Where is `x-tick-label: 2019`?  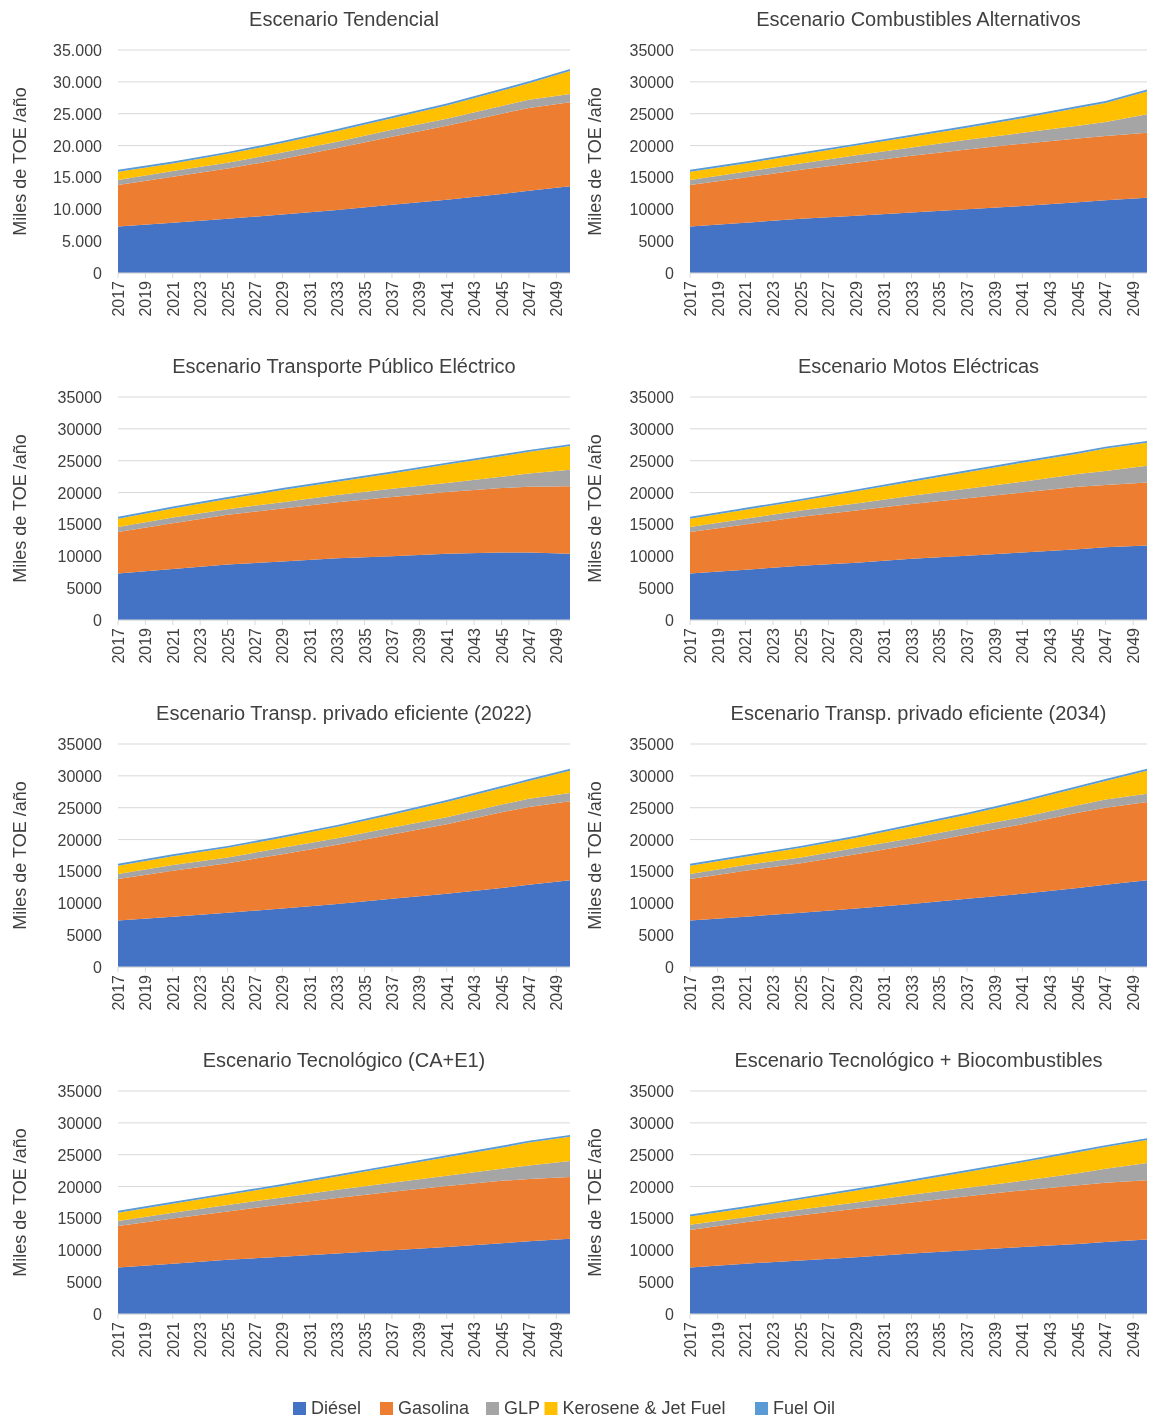
x-tick-label: 2019 is located at coordinates (146, 1339).